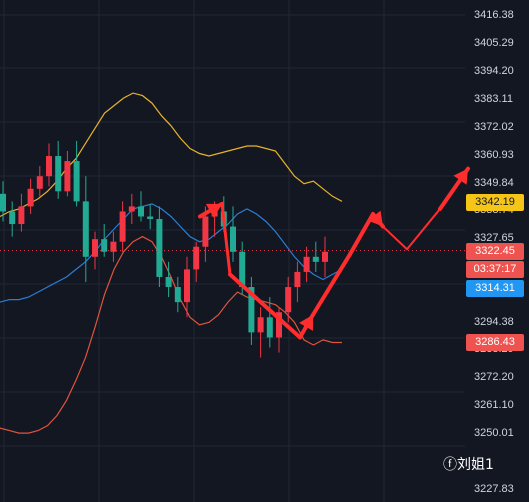  I want to click on lower-band-price-badge: 3286.43, so click(495, 342).